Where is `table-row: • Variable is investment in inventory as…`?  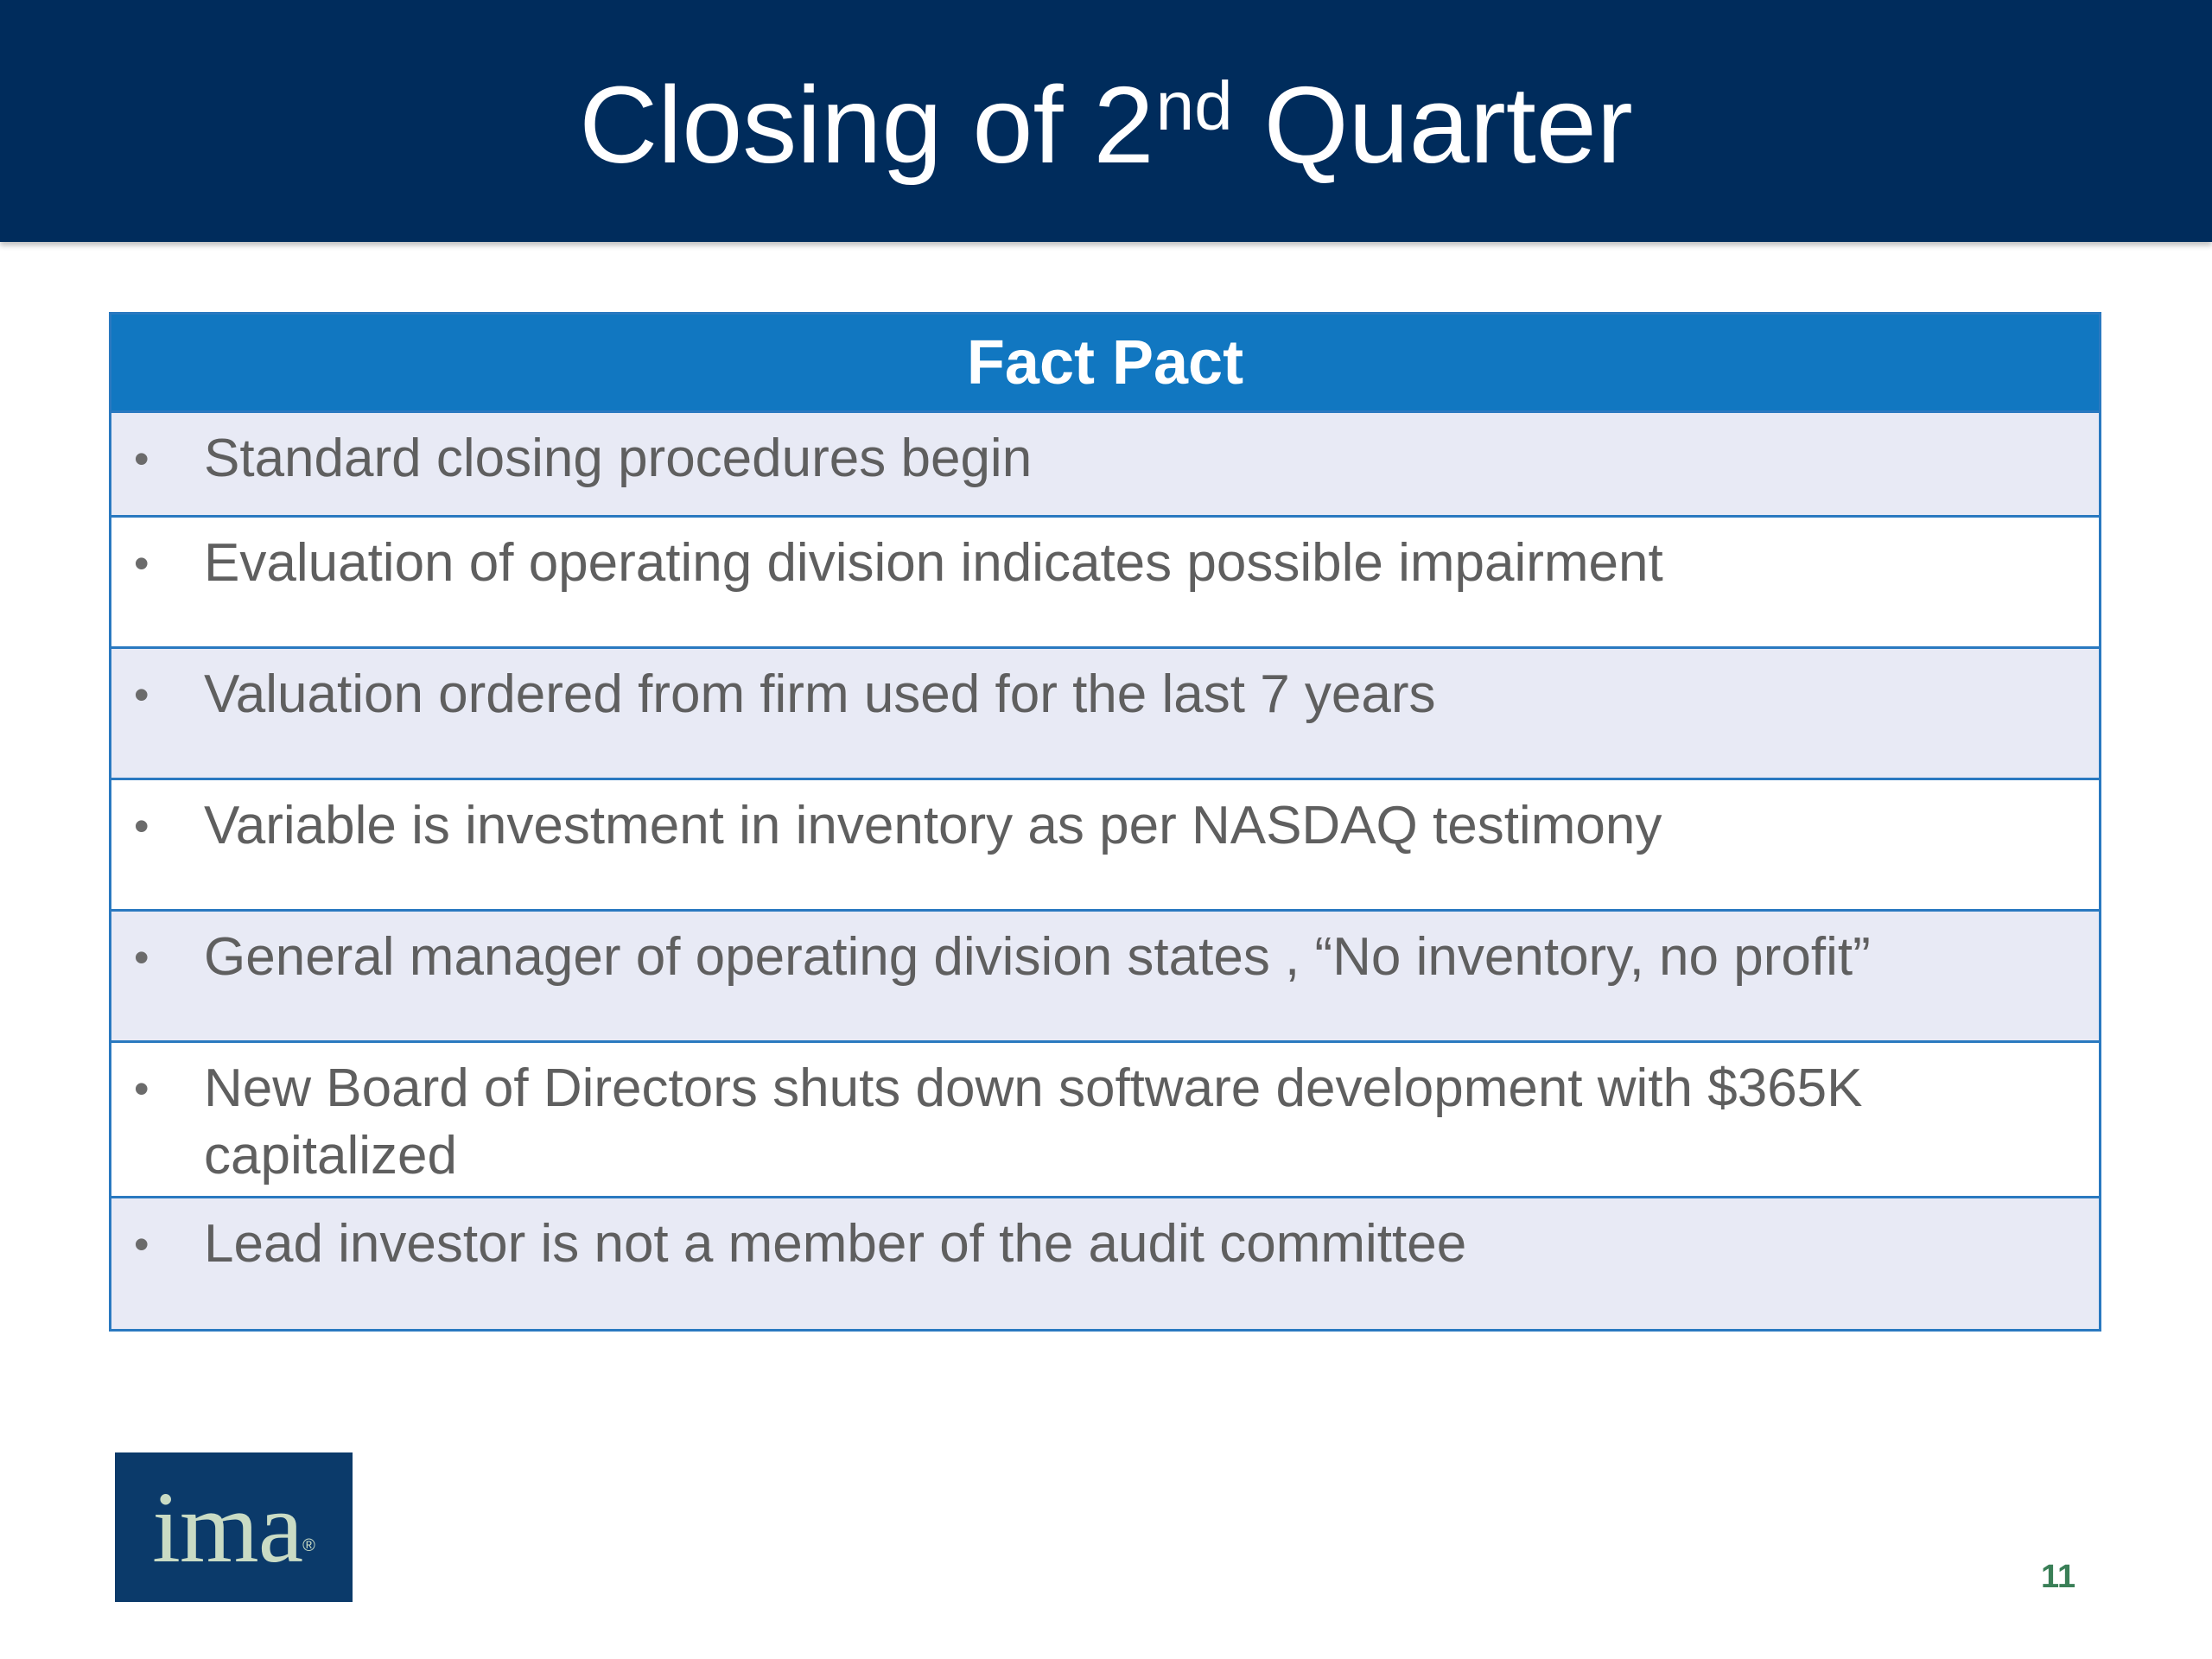 table-row: • Variable is investment in inventory as… is located at coordinates (1105, 846).